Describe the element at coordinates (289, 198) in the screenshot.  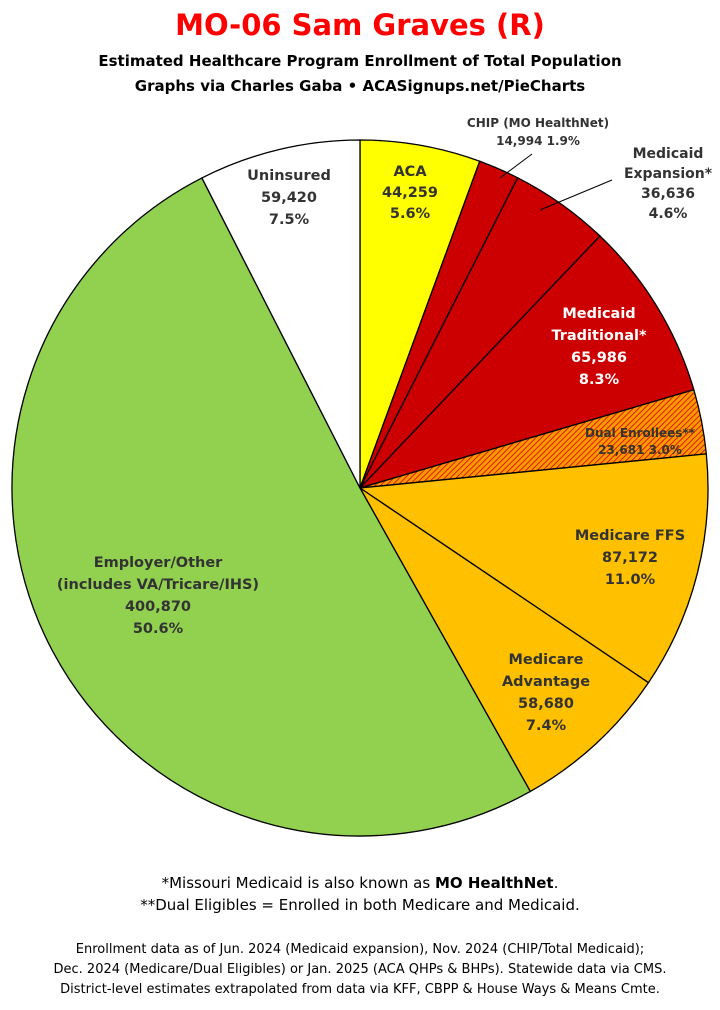
I see `slice-label-uninsured: Uninsured 59,420 7.5%` at that location.